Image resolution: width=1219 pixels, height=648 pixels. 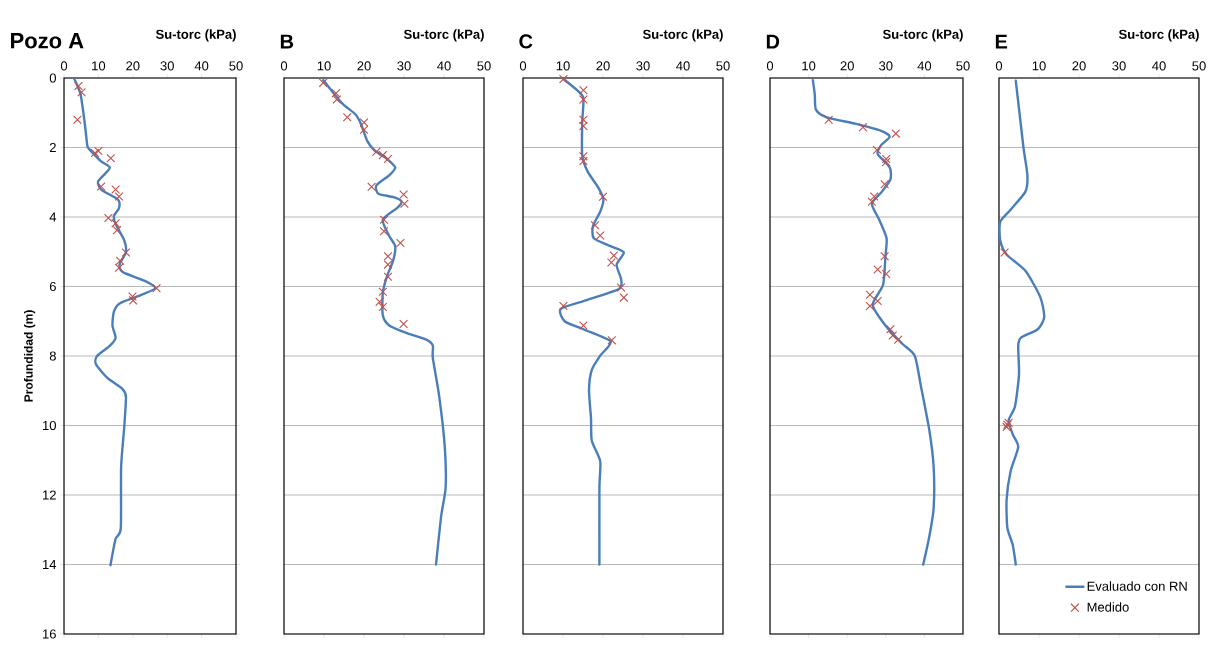 I want to click on chart-title: C, so click(x=526, y=41).